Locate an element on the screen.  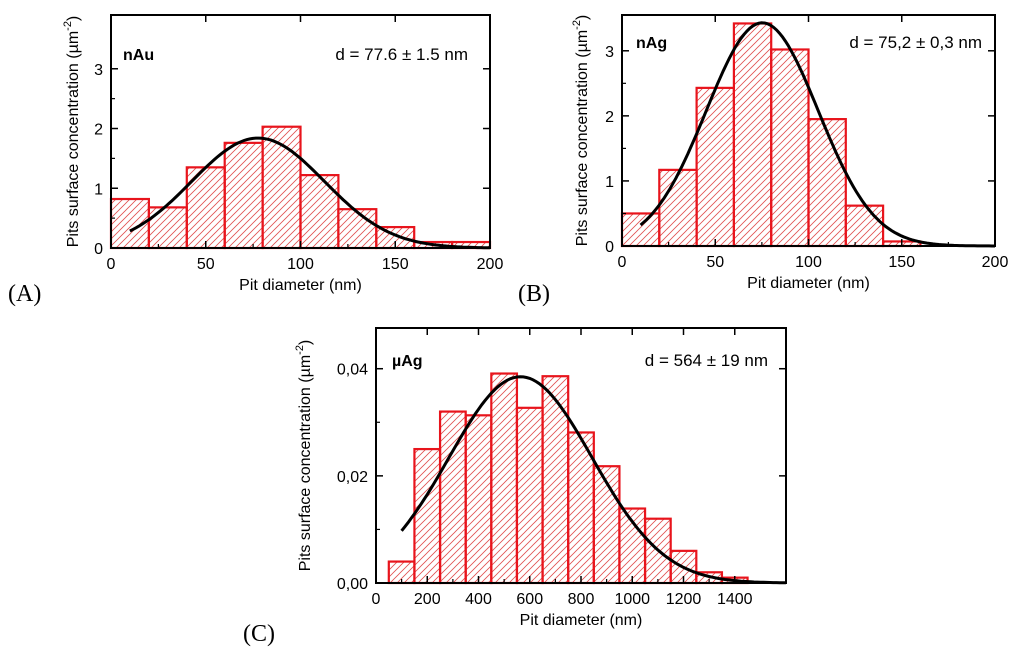
mean-diameter-annotation: d = 75,2 ± 0,3 nm is located at coordinates (915, 42).